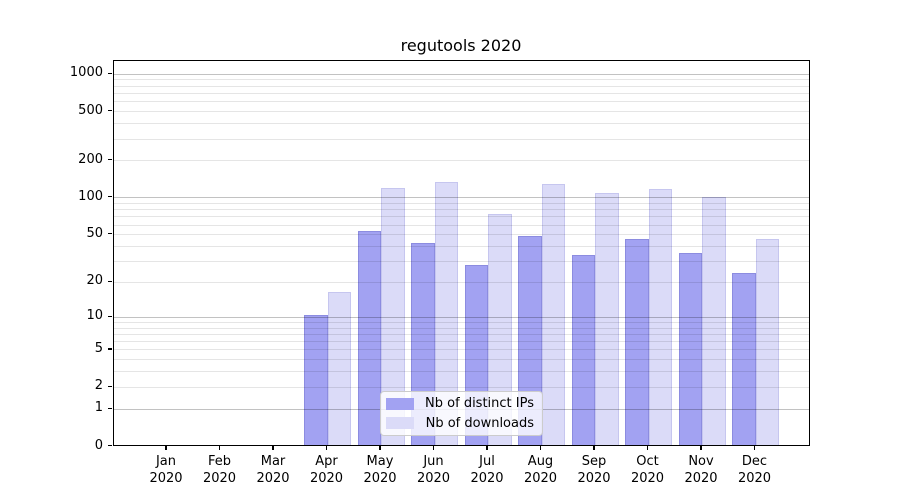  I want to click on x-tick-label-apr: Apr 2020, so click(326, 470).